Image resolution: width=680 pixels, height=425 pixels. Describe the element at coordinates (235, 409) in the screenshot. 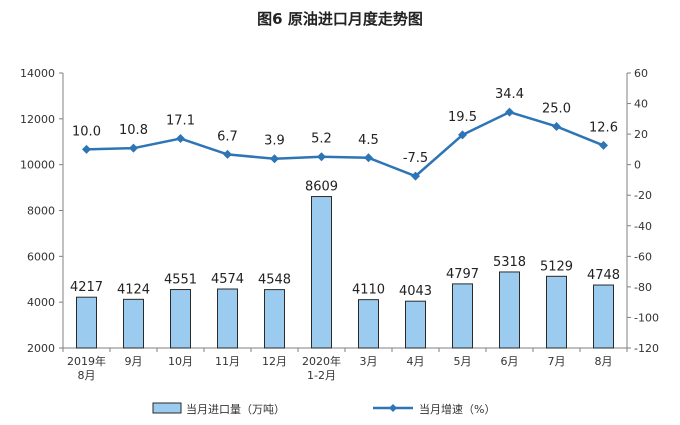

I see `legend-bar-label: 当月进口量（万吨）` at that location.